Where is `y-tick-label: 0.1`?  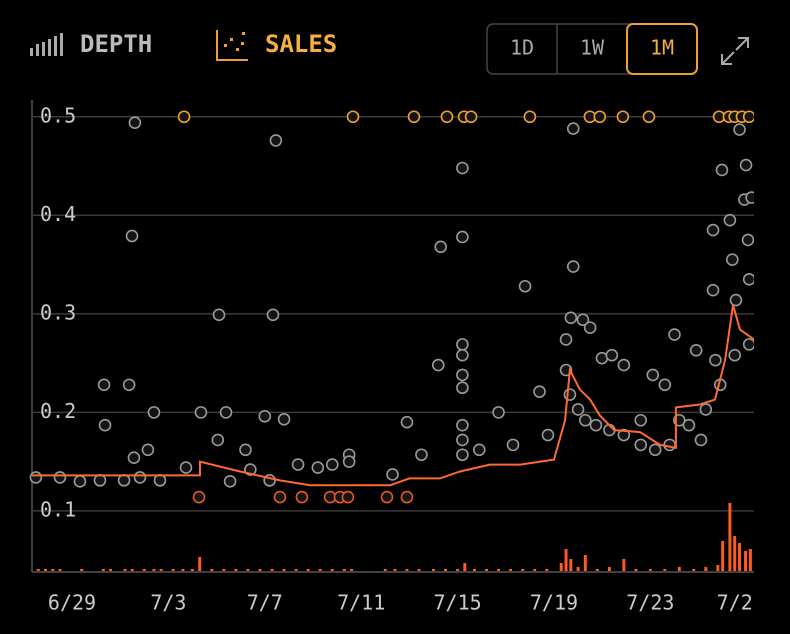
y-tick-label: 0.1 is located at coordinates (58, 509).